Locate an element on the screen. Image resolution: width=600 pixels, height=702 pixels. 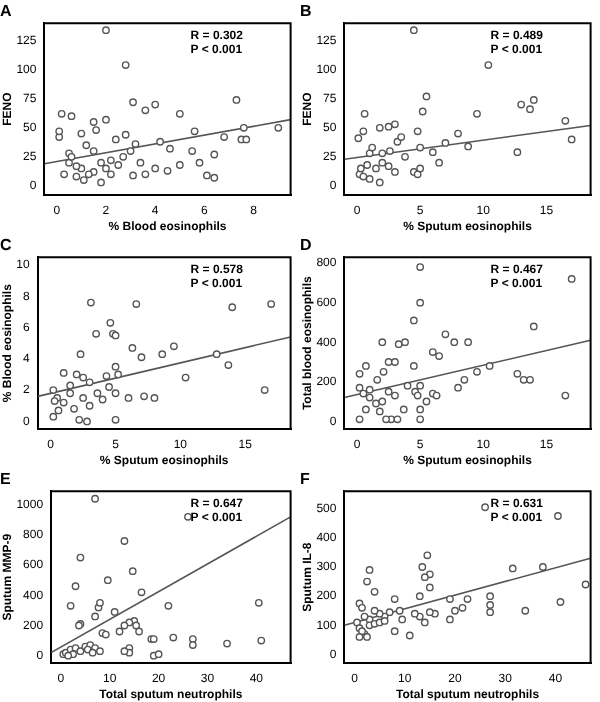
chart-title: F is located at coordinates (305, 479).